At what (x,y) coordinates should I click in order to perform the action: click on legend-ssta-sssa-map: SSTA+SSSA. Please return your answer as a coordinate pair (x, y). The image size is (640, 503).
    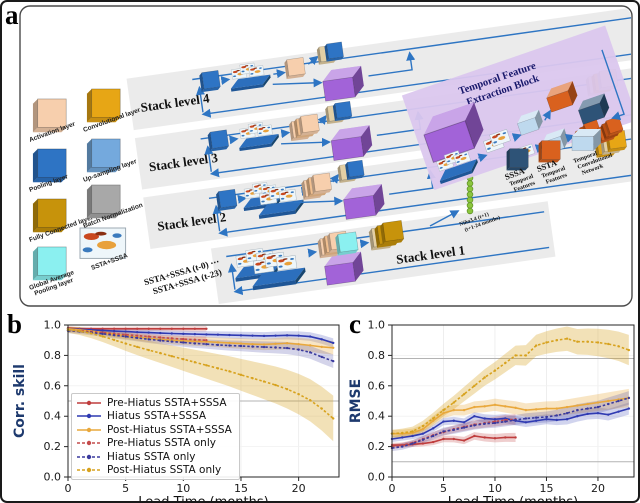
    Looking at the image, I should click on (104, 249).